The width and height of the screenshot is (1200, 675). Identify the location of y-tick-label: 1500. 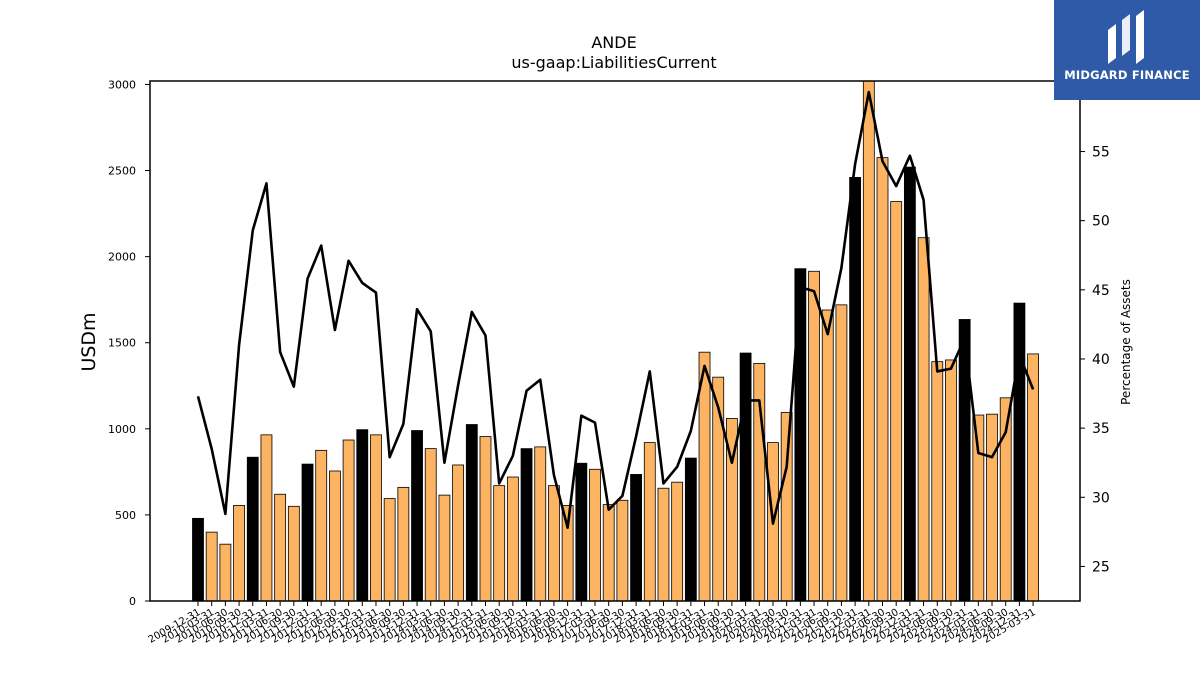
(122, 343).